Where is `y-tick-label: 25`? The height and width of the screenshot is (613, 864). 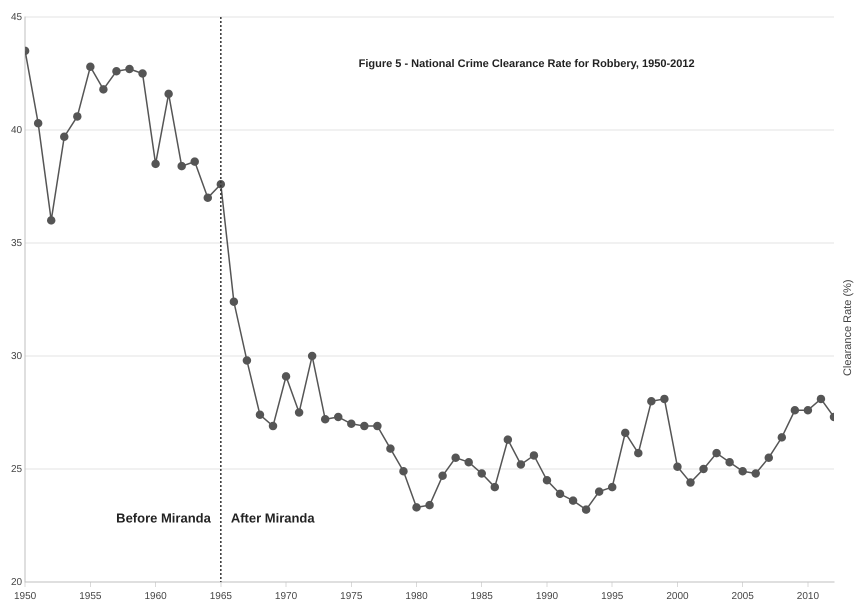 y-tick-label: 25 is located at coordinates (17, 469).